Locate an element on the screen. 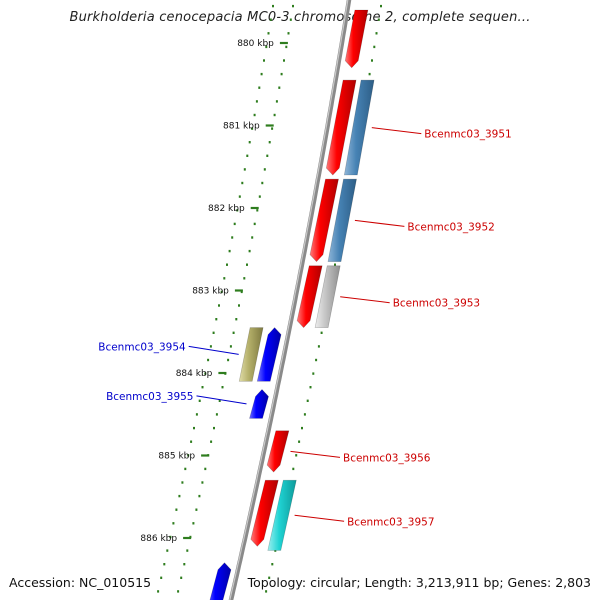 The image size is (600, 600). scale-tick-label: 881 kbp is located at coordinates (241, 127).